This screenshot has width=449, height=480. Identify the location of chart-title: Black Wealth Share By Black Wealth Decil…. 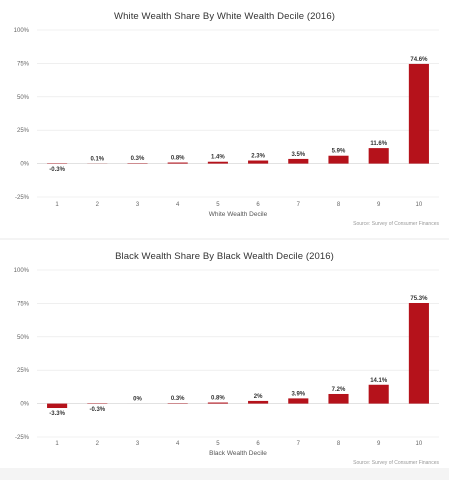
(224, 256).